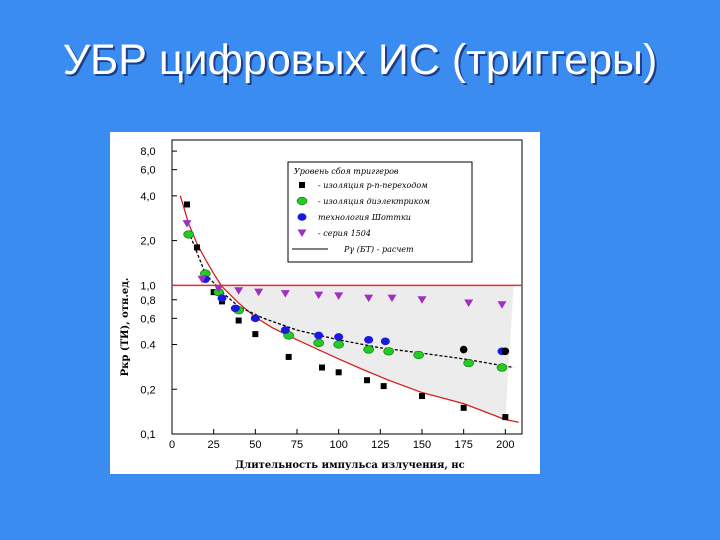  I want to click on y-tick-label: 0.4, so click(147, 346).